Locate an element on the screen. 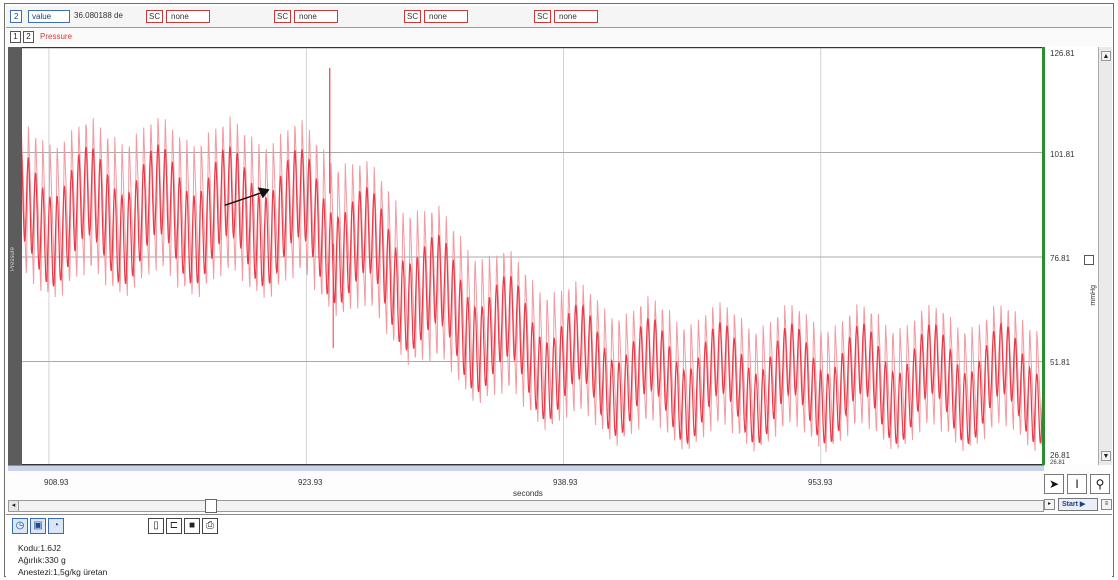 This screenshot has width=1118, height=580. channel-tab-1: 1 is located at coordinates (15, 37).